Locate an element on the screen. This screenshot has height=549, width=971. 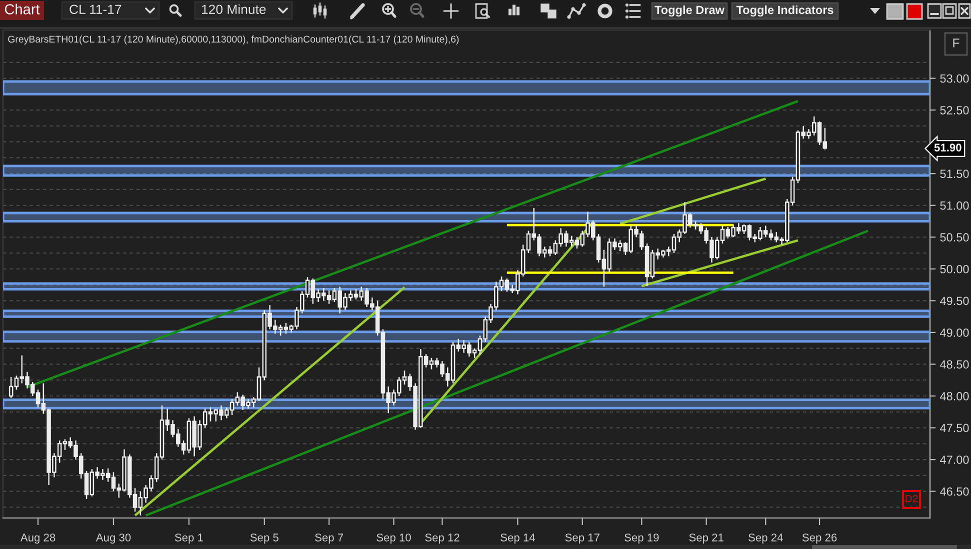
x-tick-label: Sep 5 is located at coordinates (264, 539).